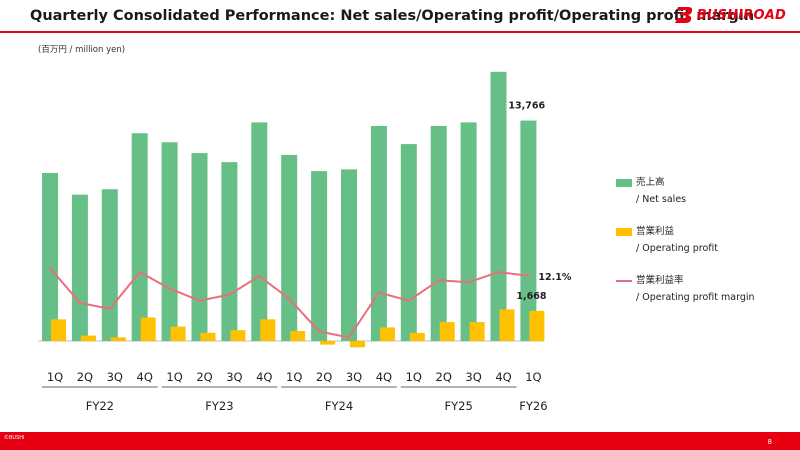 The height and width of the screenshot is (450, 800). What do you see at coordinates (624, 182) in the screenshot?
I see `net-sales-swatch` at bounding box center [624, 182].